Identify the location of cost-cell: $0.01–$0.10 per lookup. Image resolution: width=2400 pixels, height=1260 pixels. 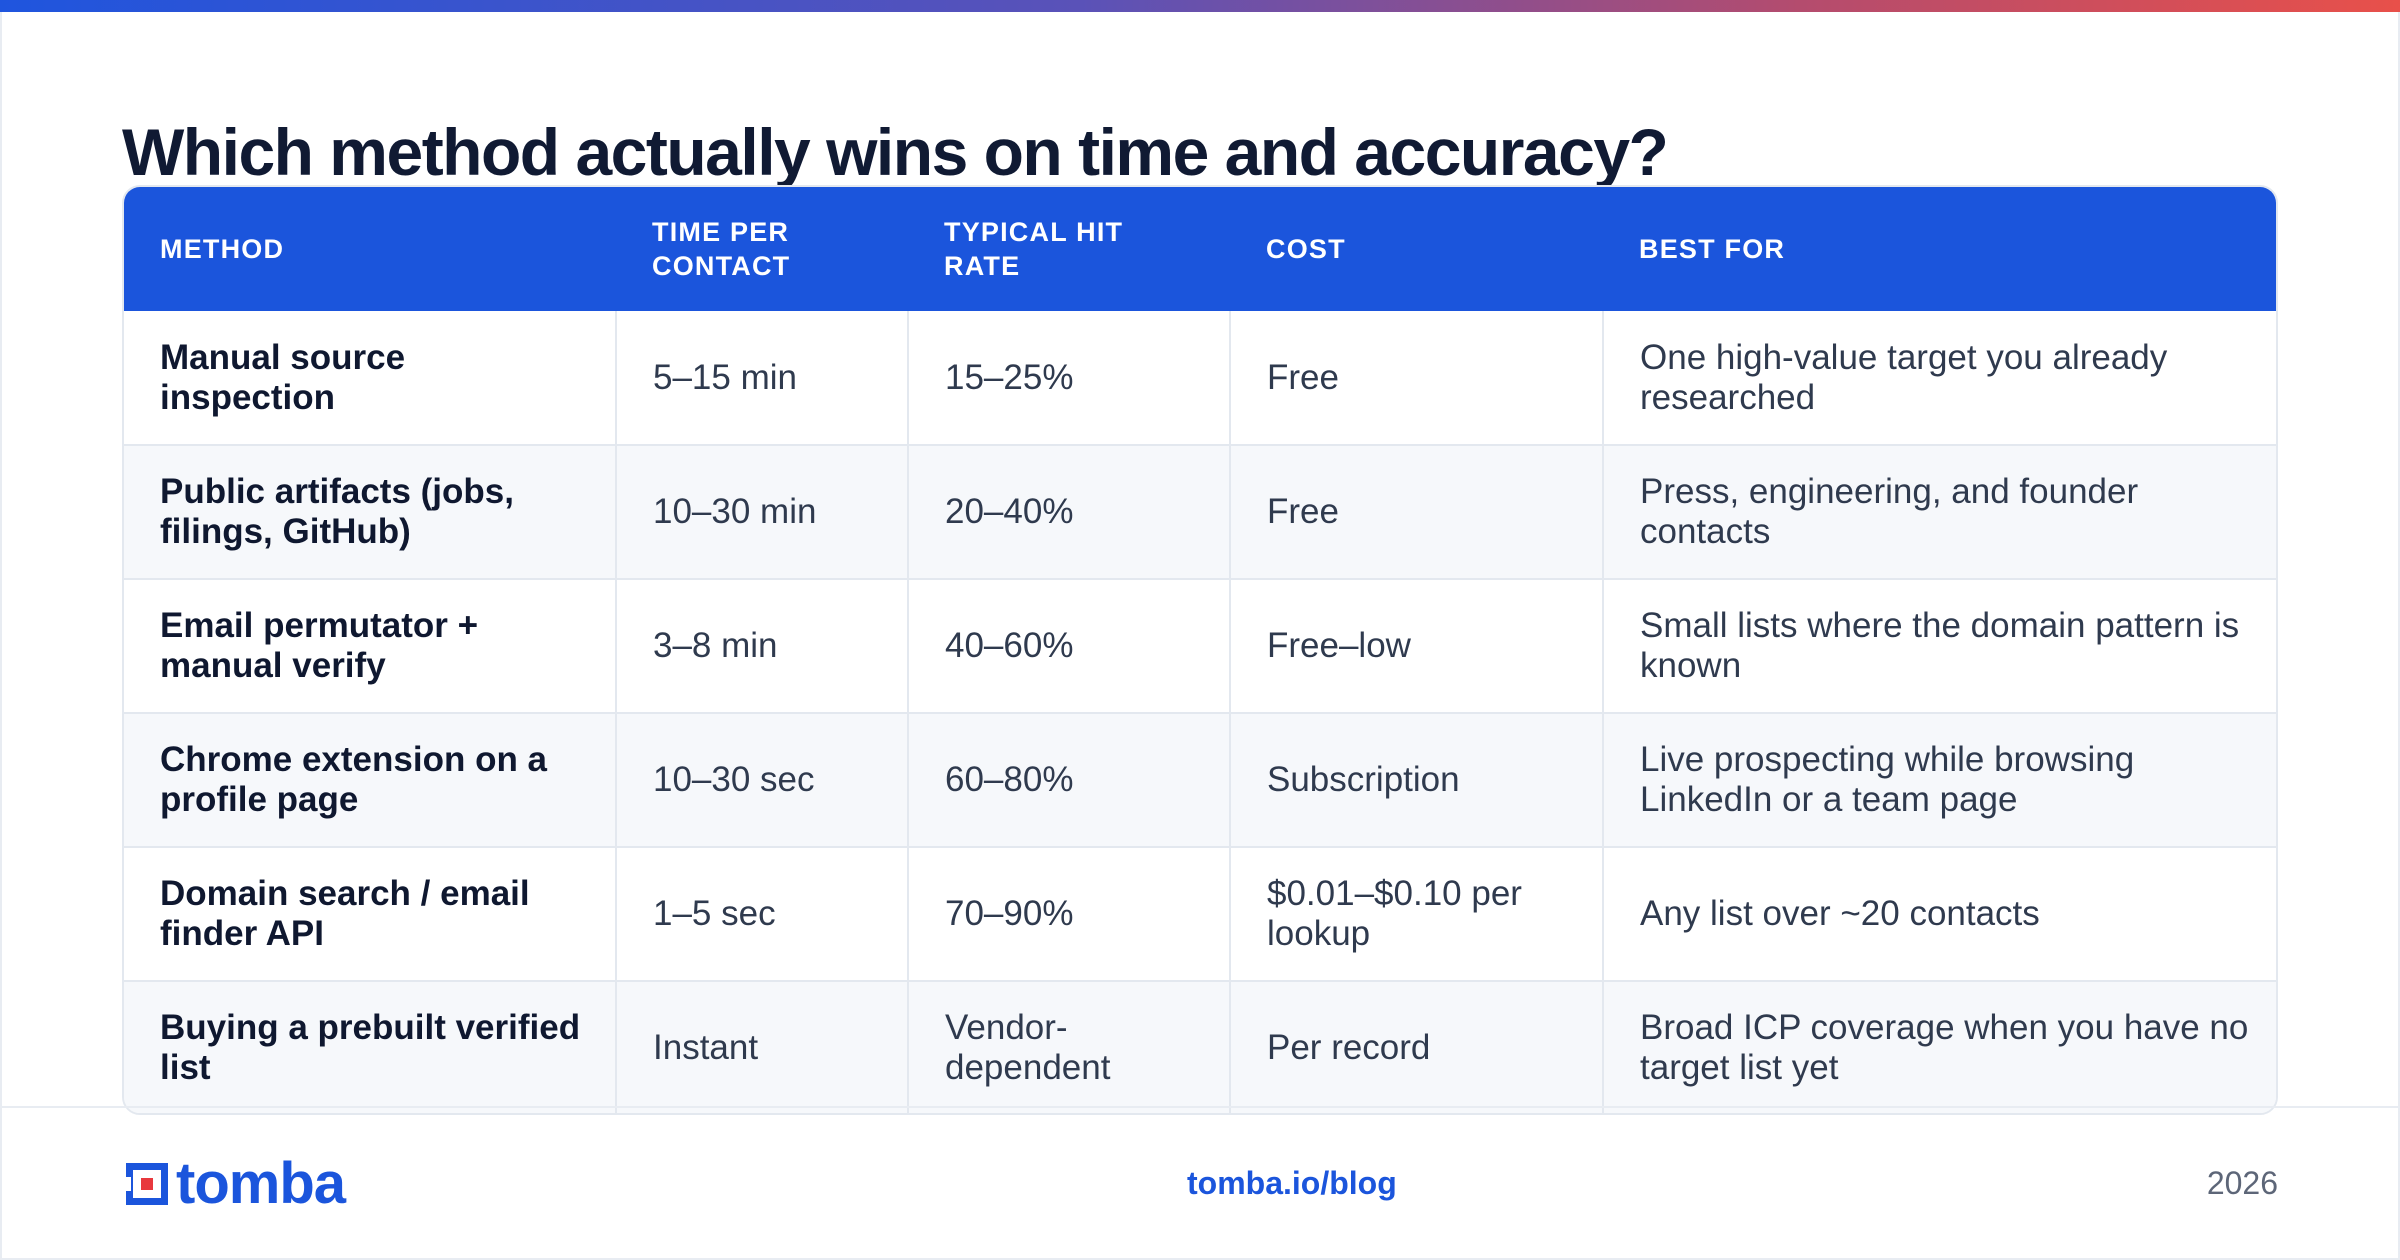
(1417, 914).